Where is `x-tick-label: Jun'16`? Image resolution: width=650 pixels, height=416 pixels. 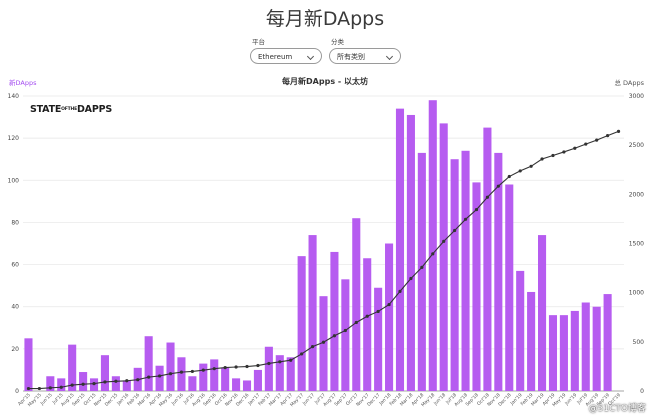
x-tick-label: Jun'16 is located at coordinates (177, 399).